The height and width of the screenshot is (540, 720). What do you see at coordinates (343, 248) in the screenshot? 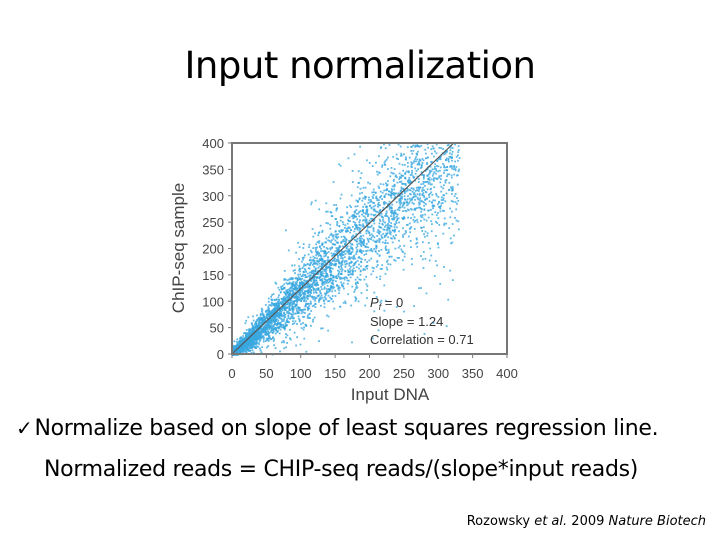
I see `regression-line` at bounding box center [343, 248].